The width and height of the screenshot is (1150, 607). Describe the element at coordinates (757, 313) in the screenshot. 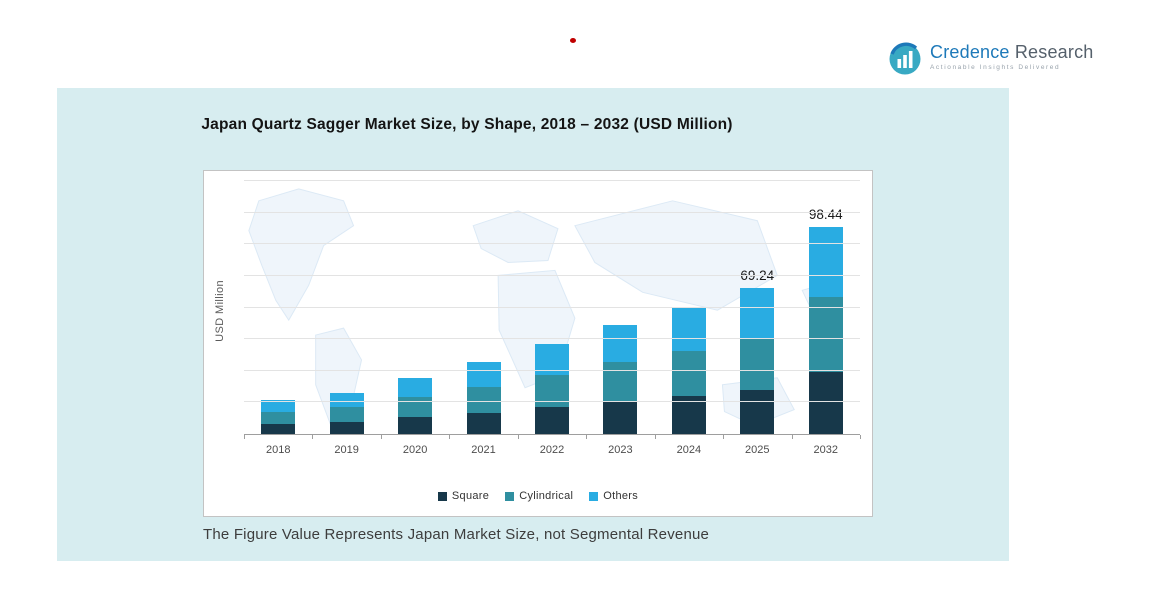

I see `segment-others-2025` at that location.